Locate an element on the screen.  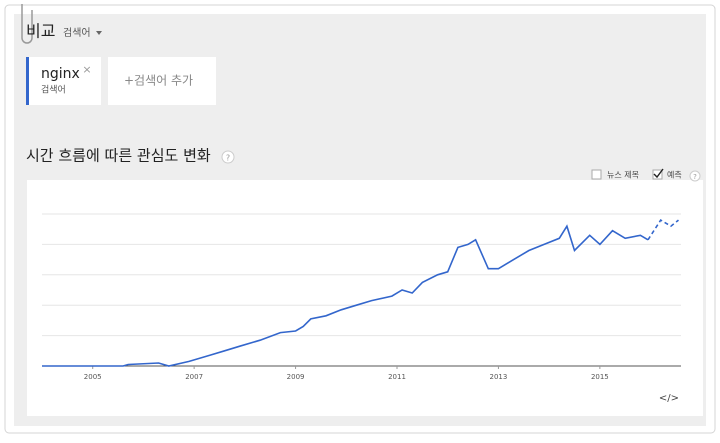
forecast-label: 예측 is located at coordinates (674, 175).